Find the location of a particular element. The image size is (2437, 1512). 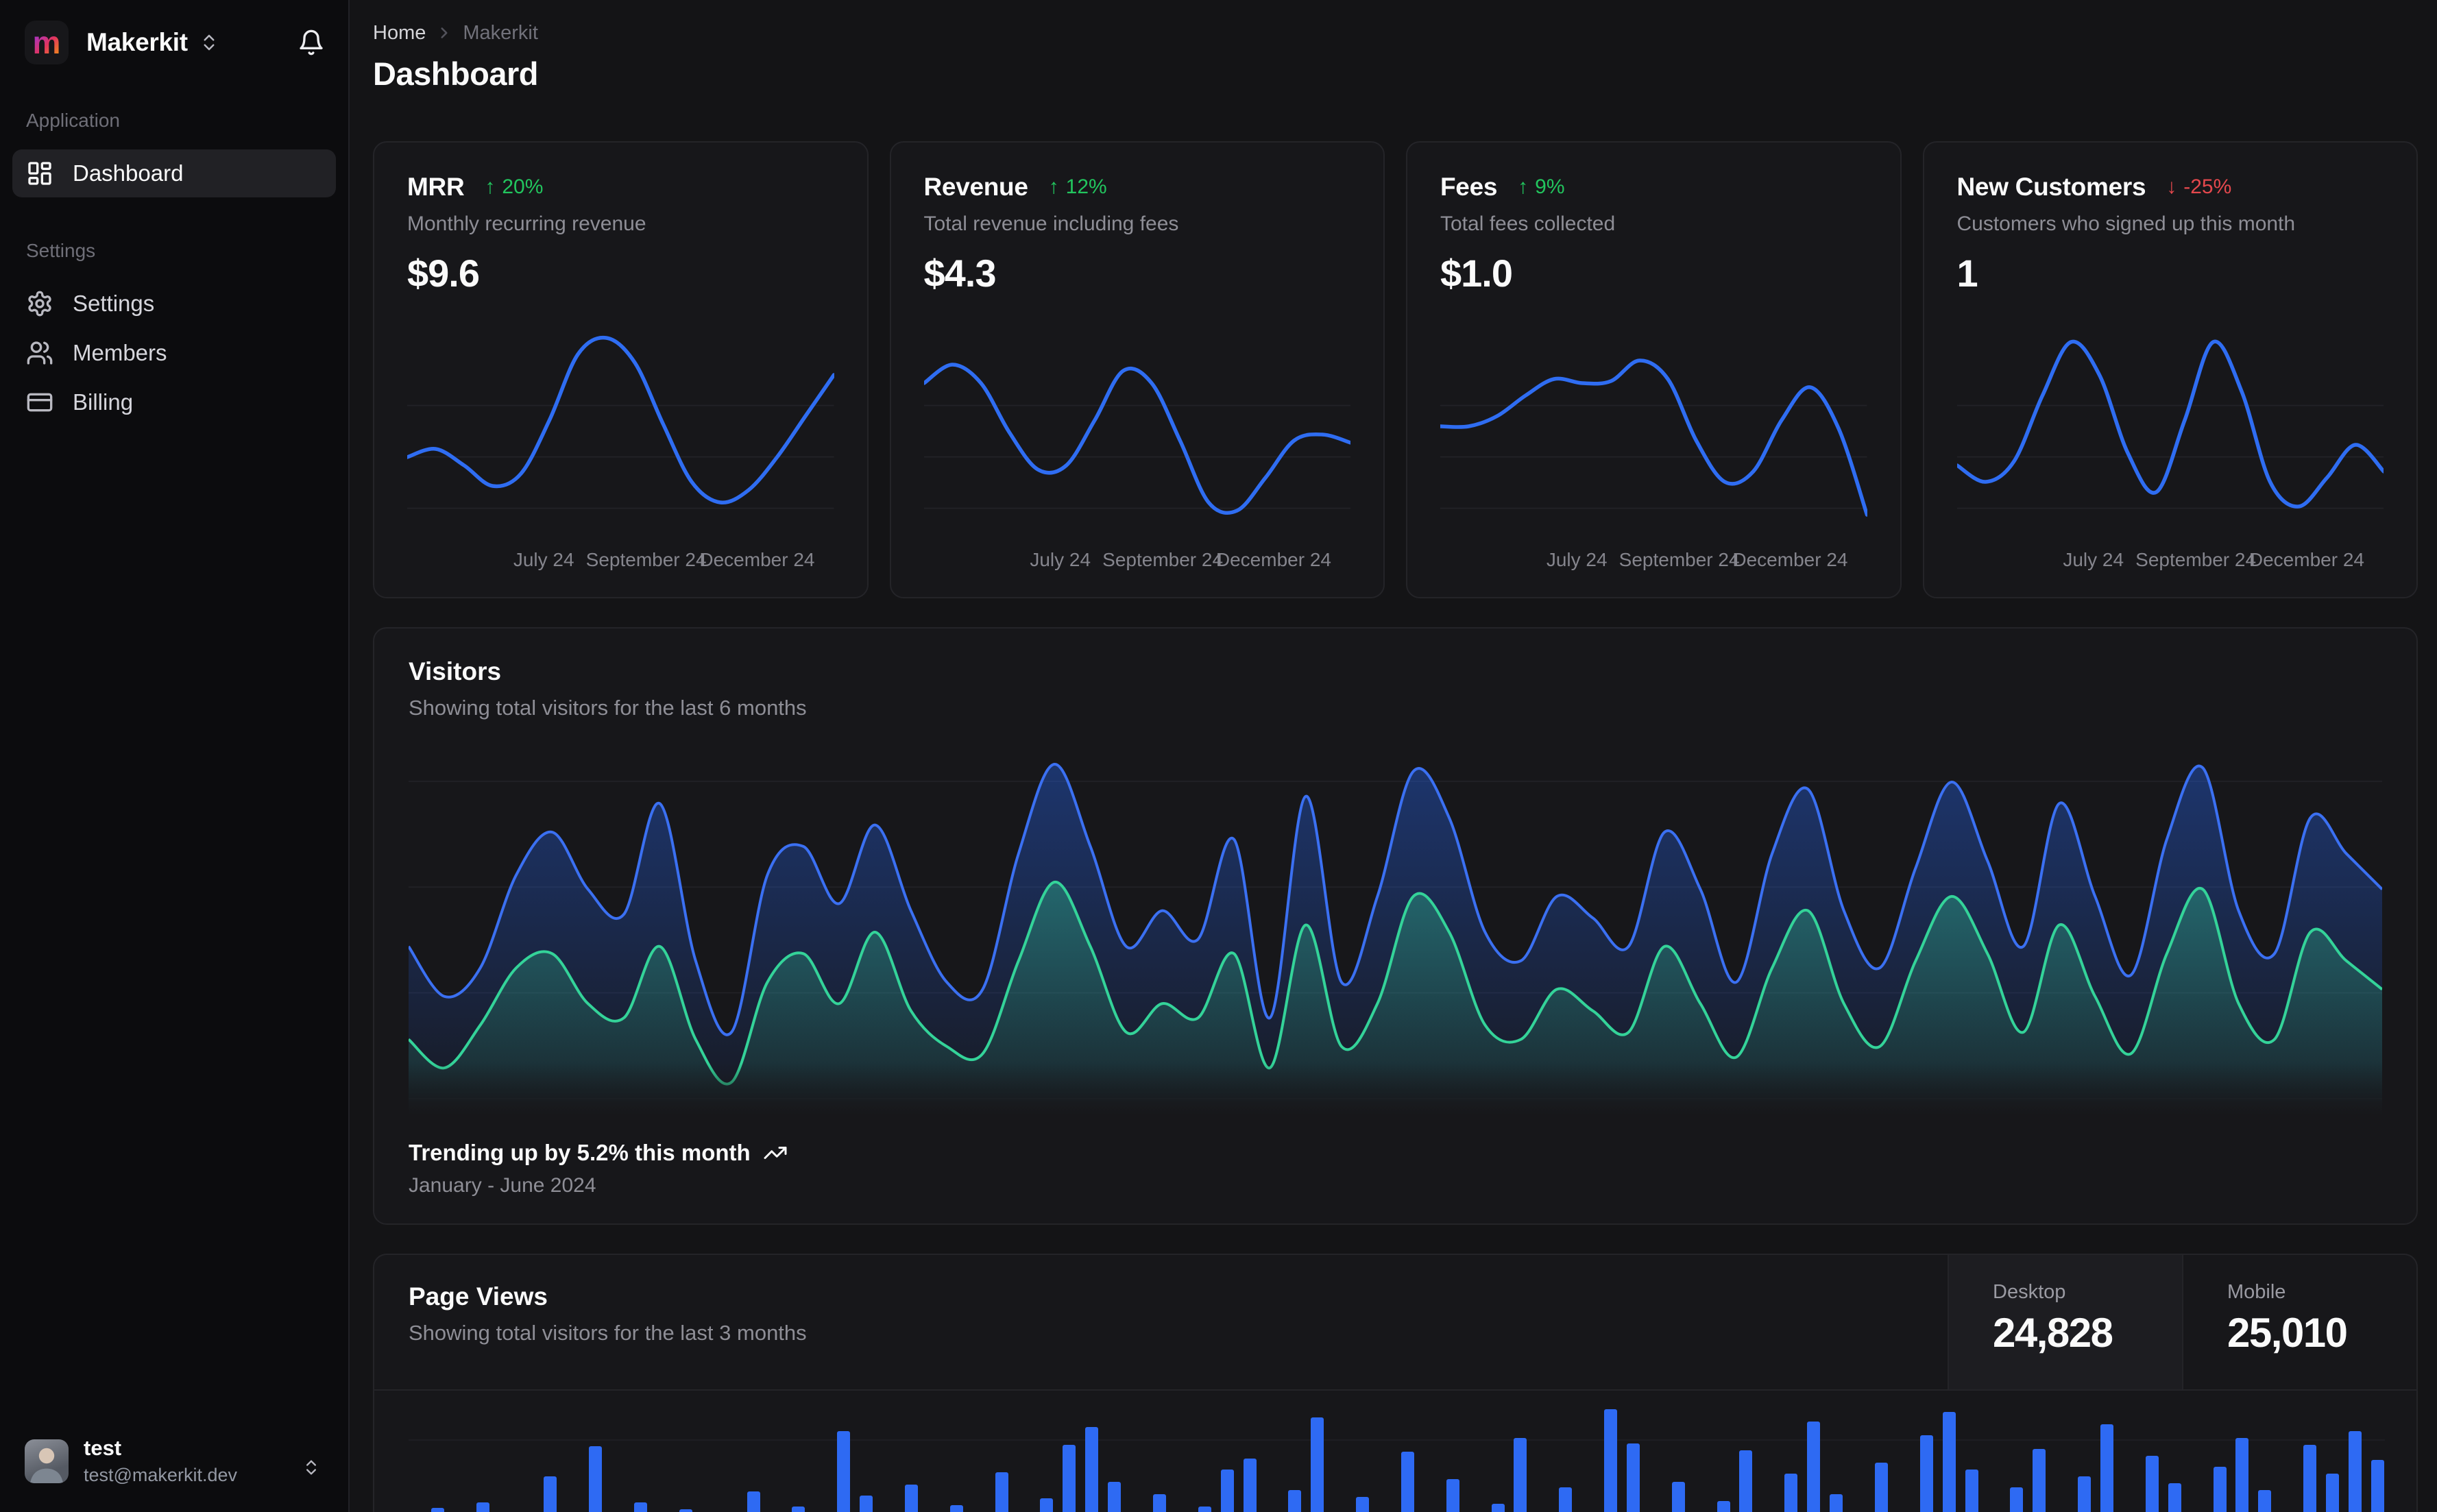

workspace-switcher-chevrons-icon is located at coordinates (209, 42).